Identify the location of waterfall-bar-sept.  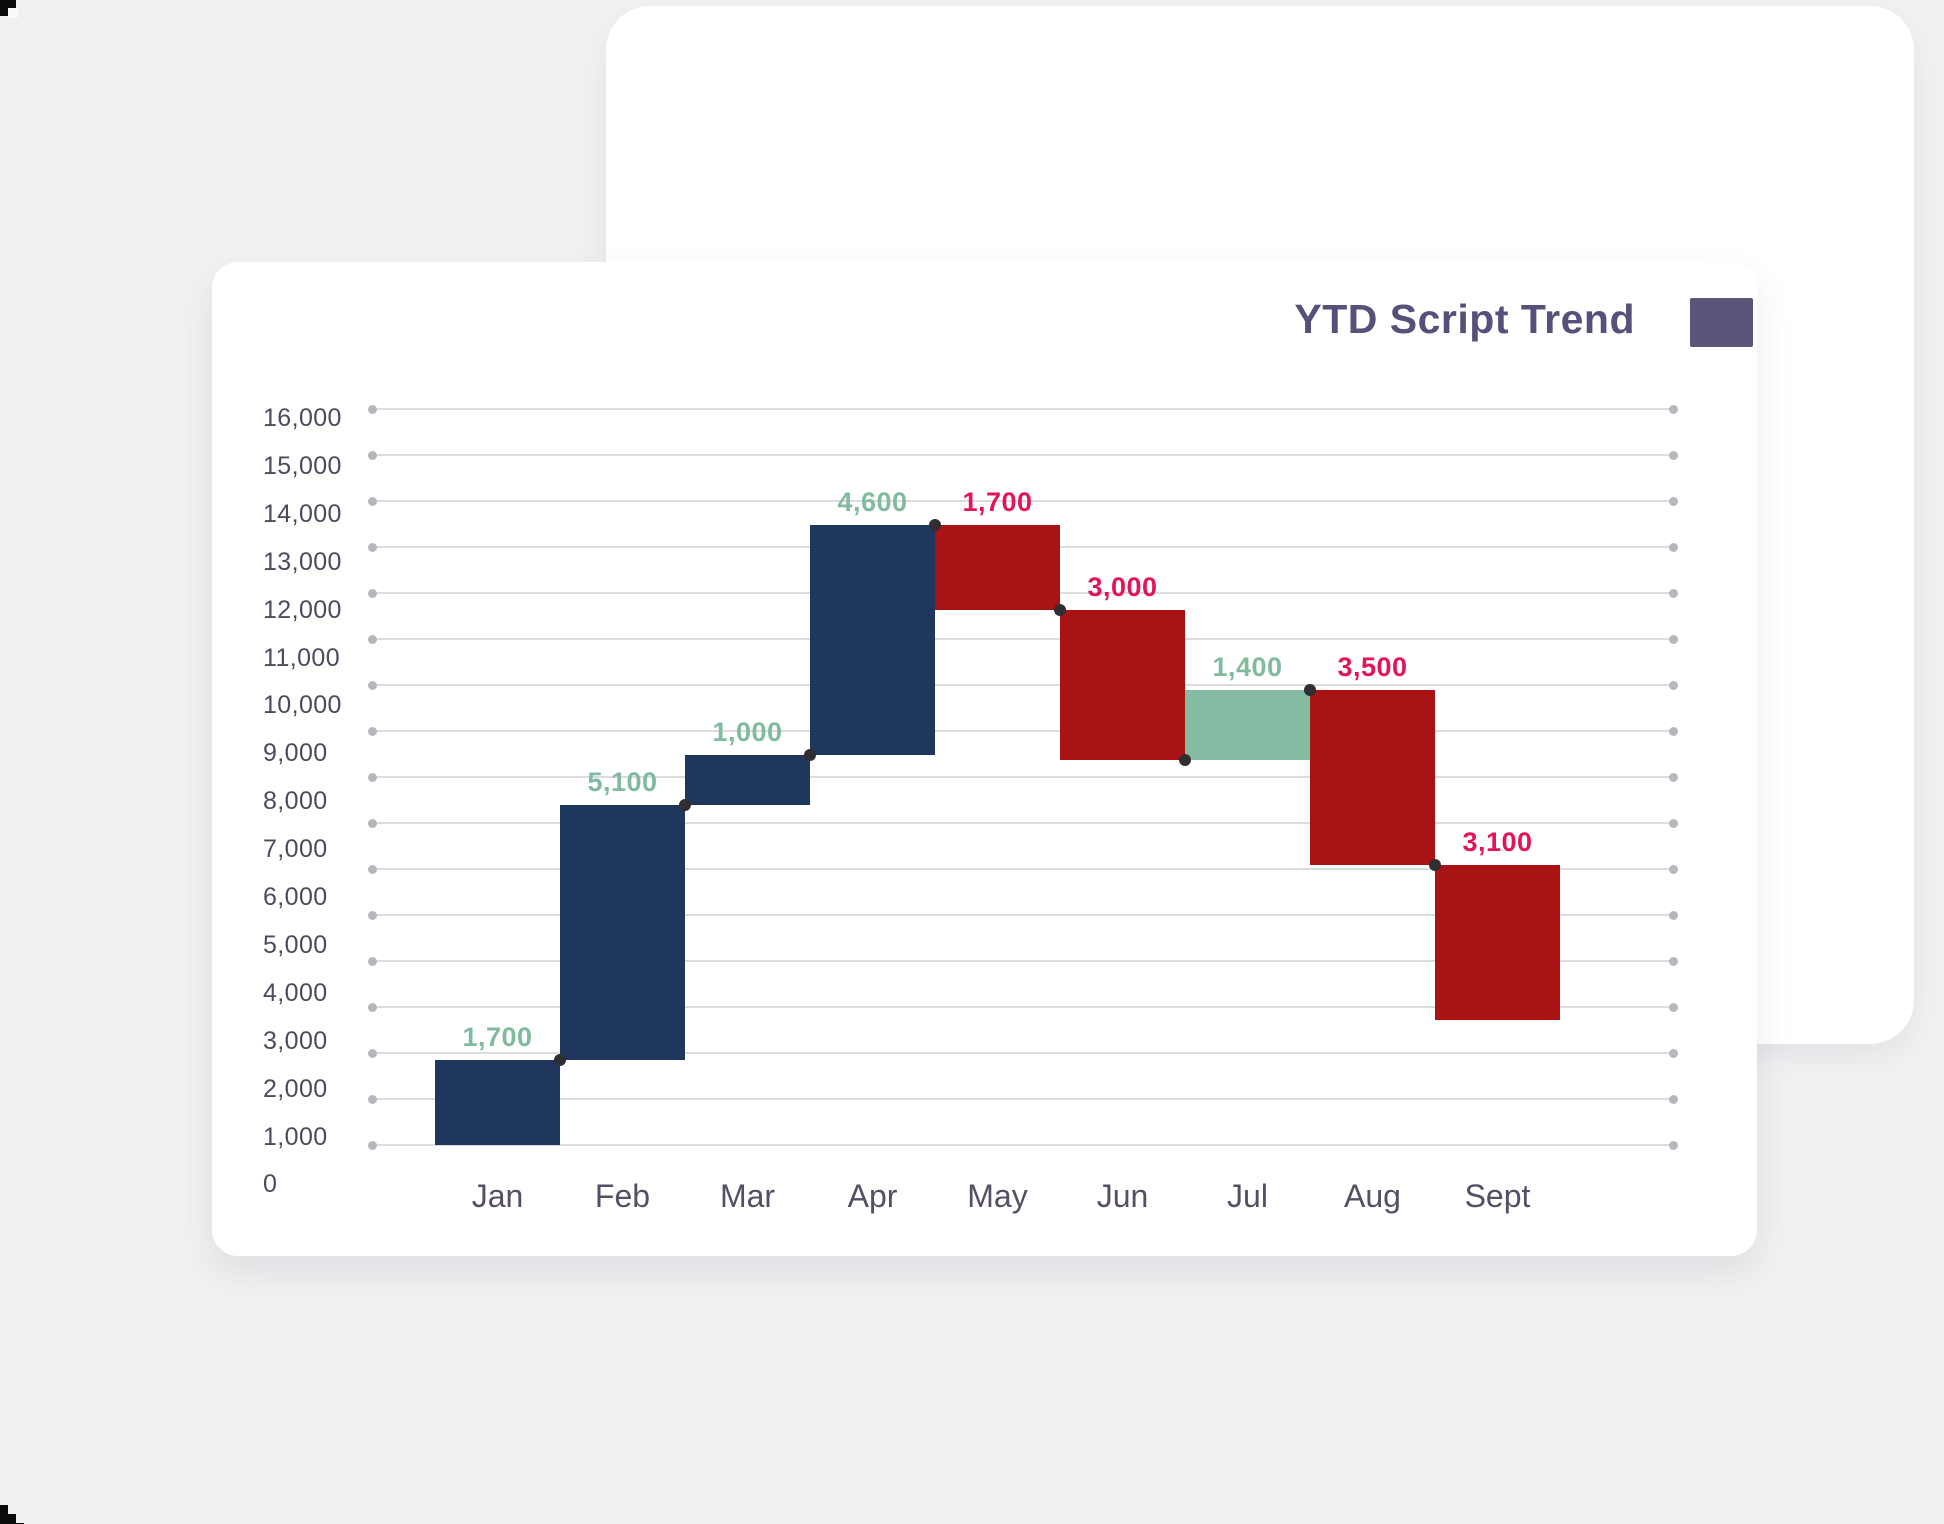
(1497, 942).